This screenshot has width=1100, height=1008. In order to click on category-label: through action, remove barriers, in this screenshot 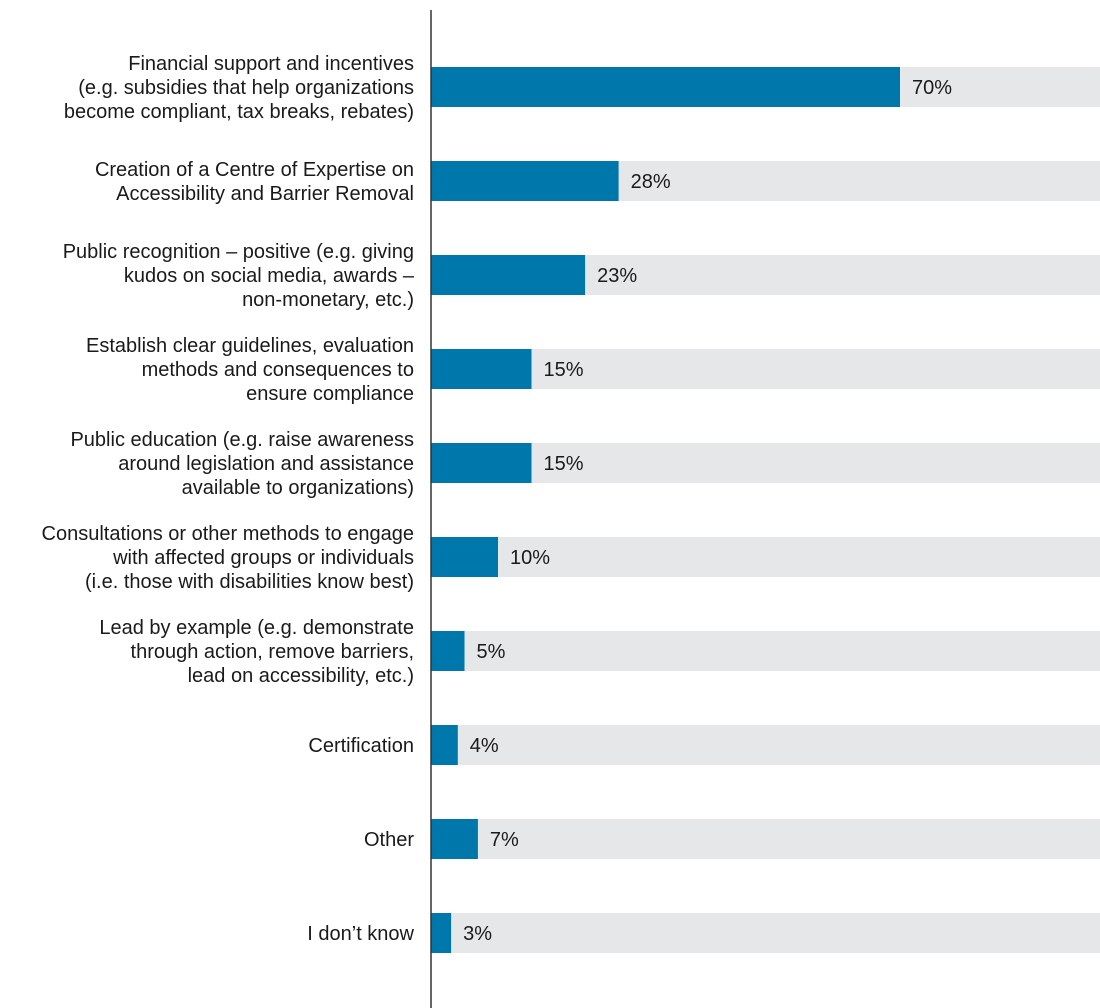, I will do `click(272, 652)`.